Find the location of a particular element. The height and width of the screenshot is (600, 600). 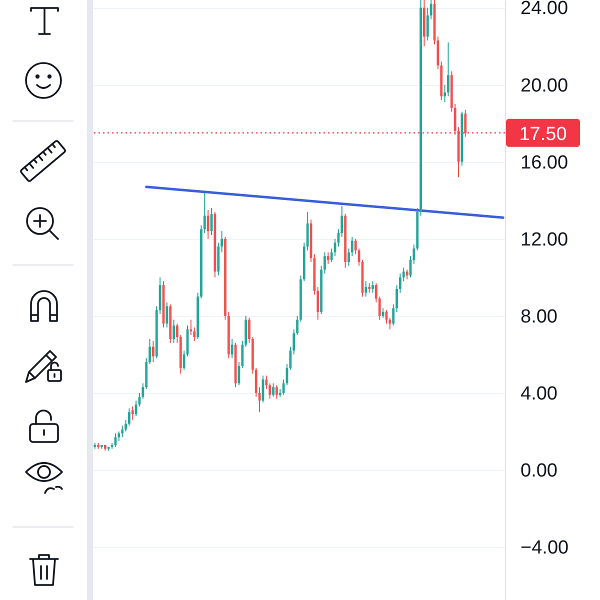

ref-line-label: 17.50 is located at coordinates (543, 134).